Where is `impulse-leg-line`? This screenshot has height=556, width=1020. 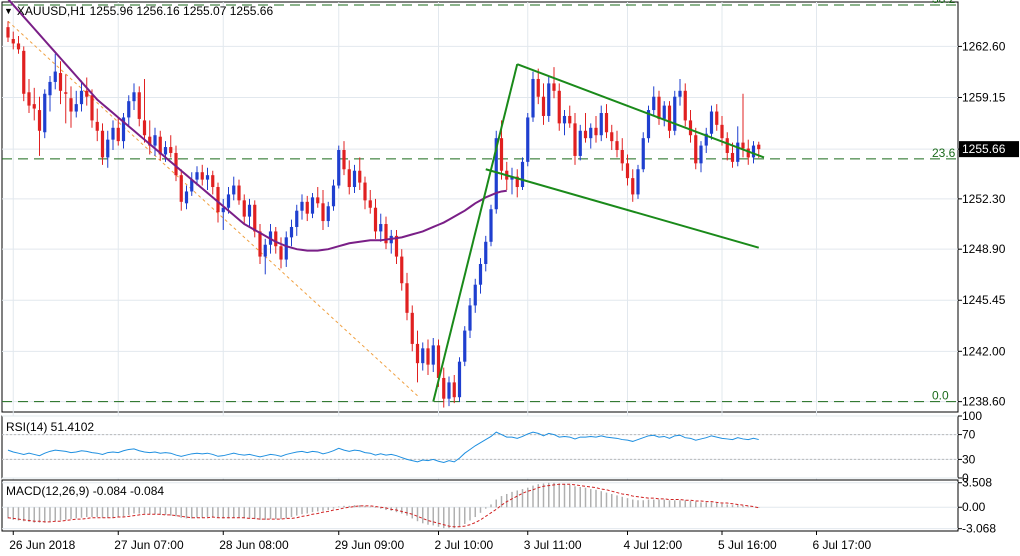 impulse-leg-line is located at coordinates (475, 232).